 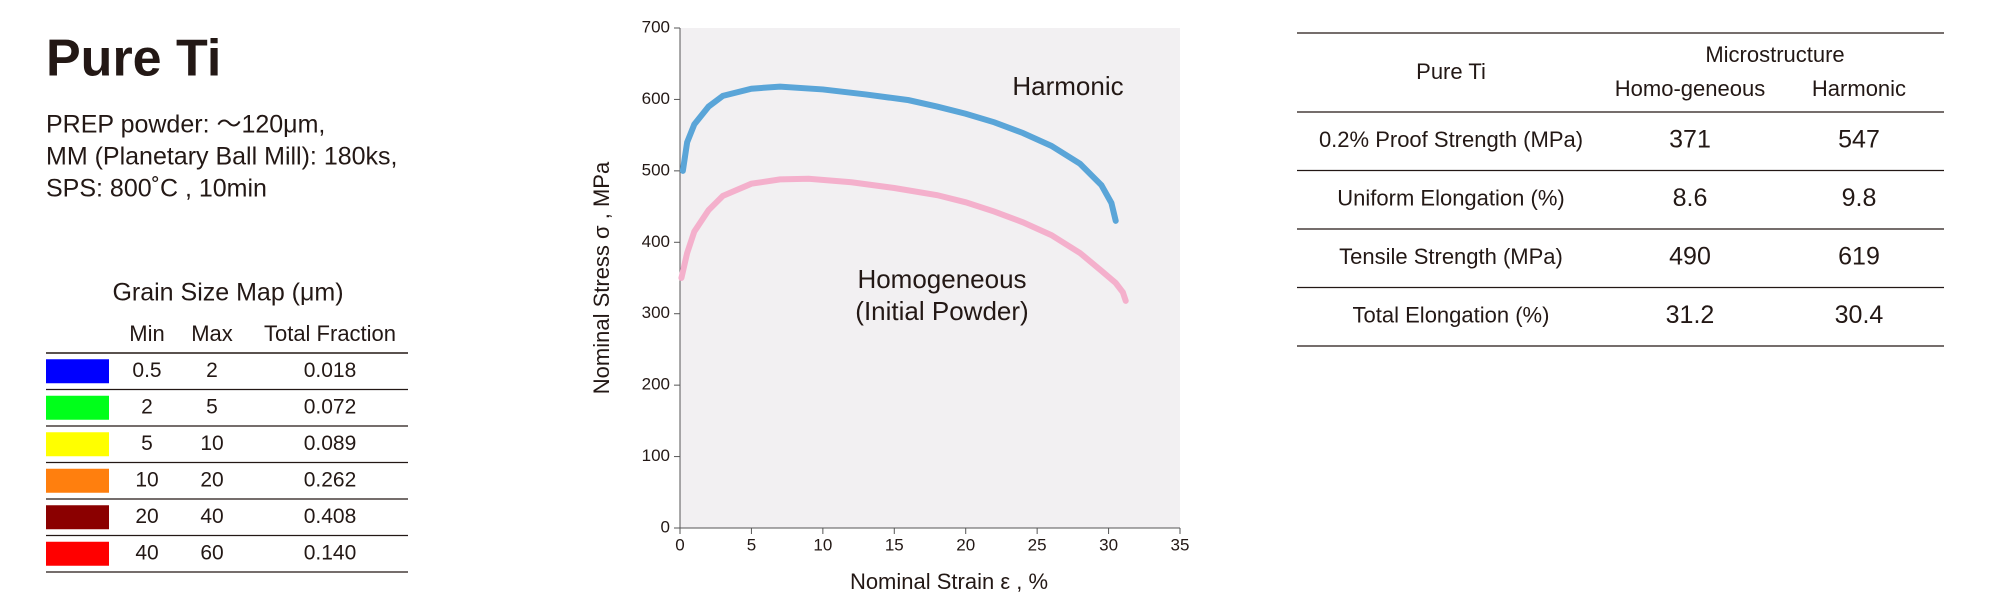 What do you see at coordinates (1037, 544) in the screenshot?
I see `x-tick-label: 25` at bounding box center [1037, 544].